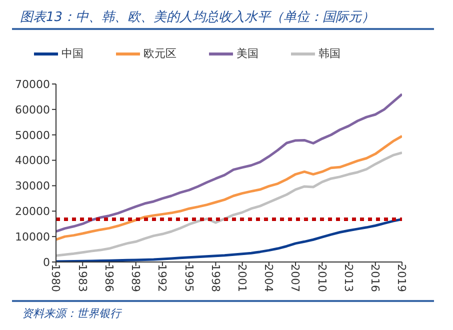  I want to click on y-tick-label: 40000, so click(32, 161).